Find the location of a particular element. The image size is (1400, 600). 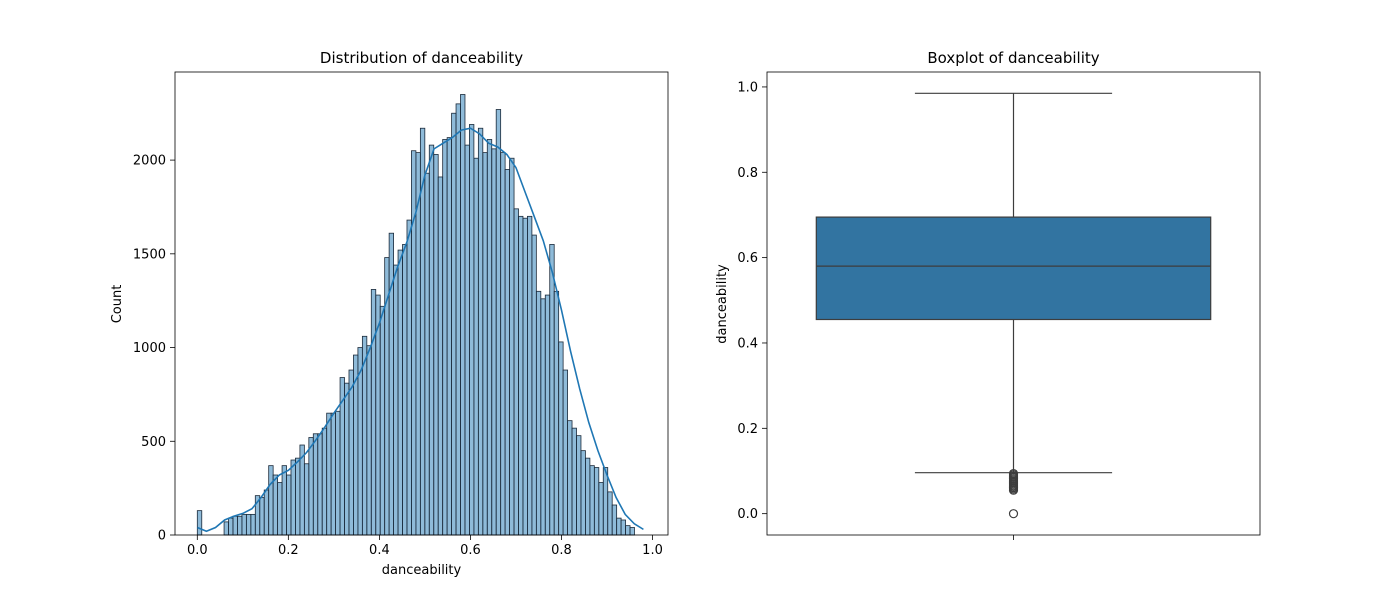

y-tick-label: 0.2 is located at coordinates (747, 429).